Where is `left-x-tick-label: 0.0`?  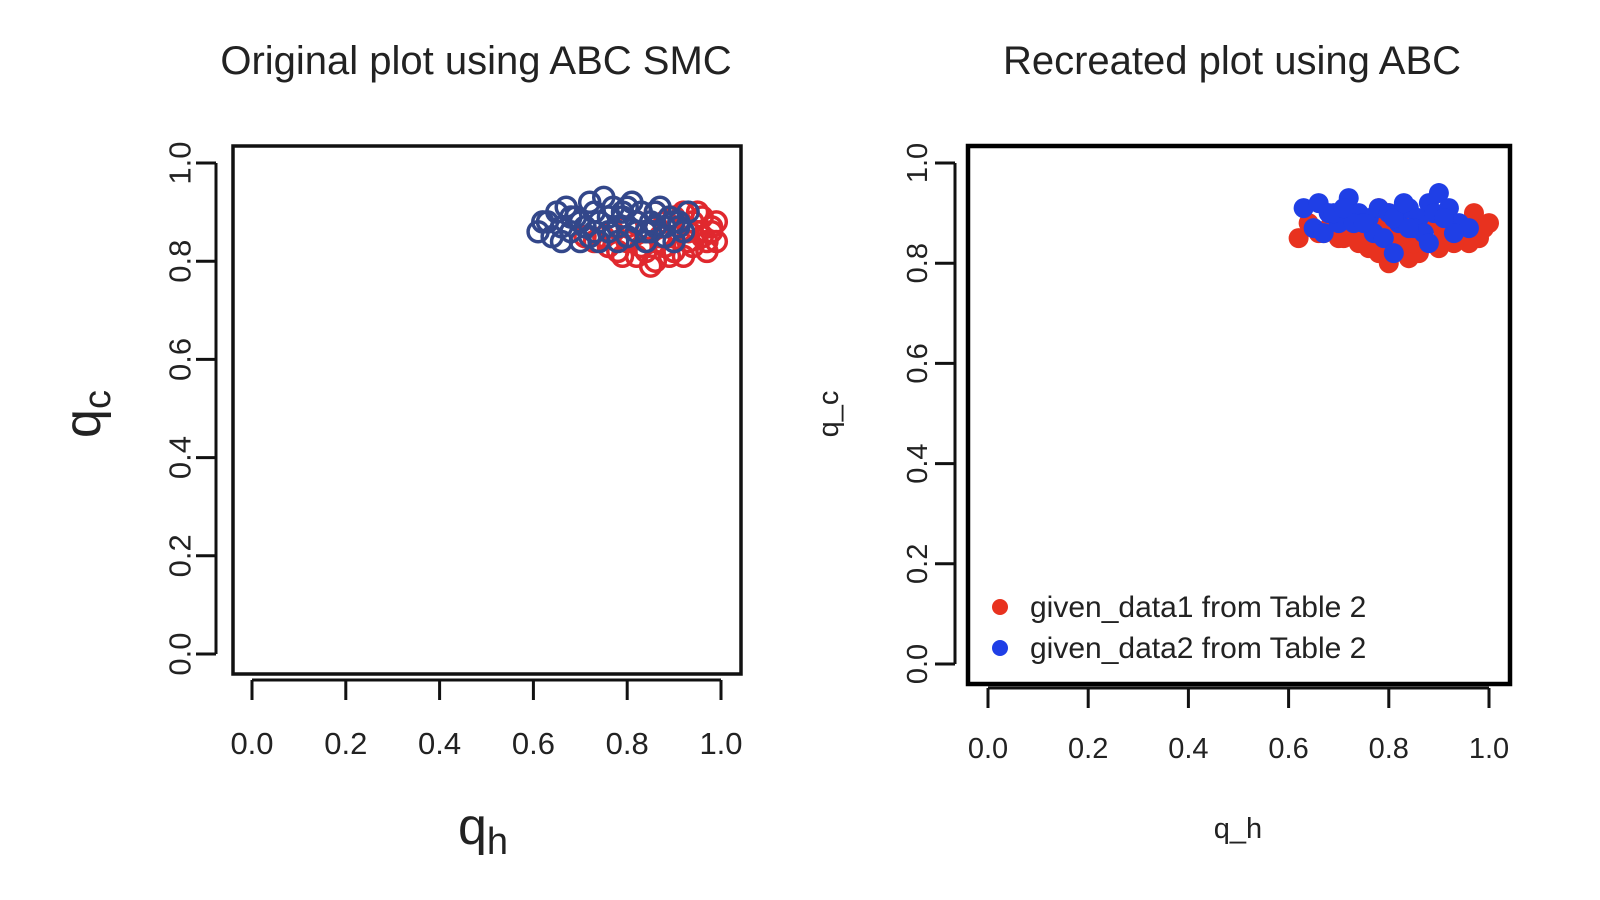
left-x-tick-label: 0.0 is located at coordinates (251, 743).